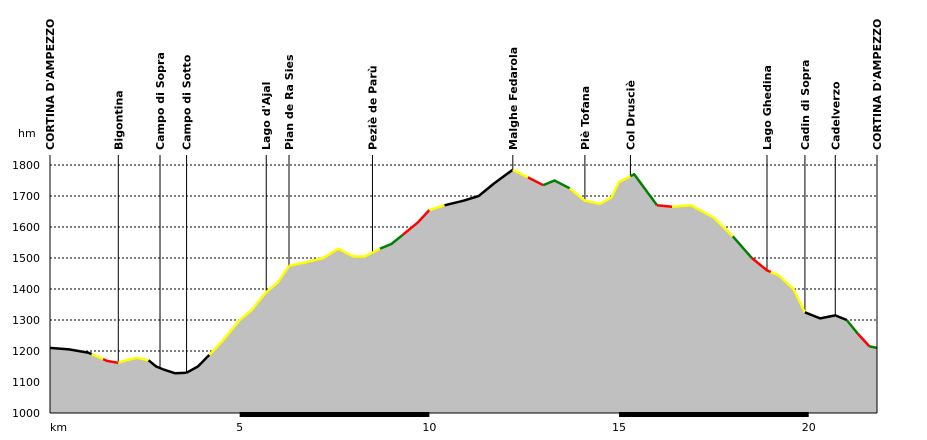 This screenshot has height=440, width=927. What do you see at coordinates (239, 427) in the screenshot?
I see `x-tick-label: 5` at bounding box center [239, 427].